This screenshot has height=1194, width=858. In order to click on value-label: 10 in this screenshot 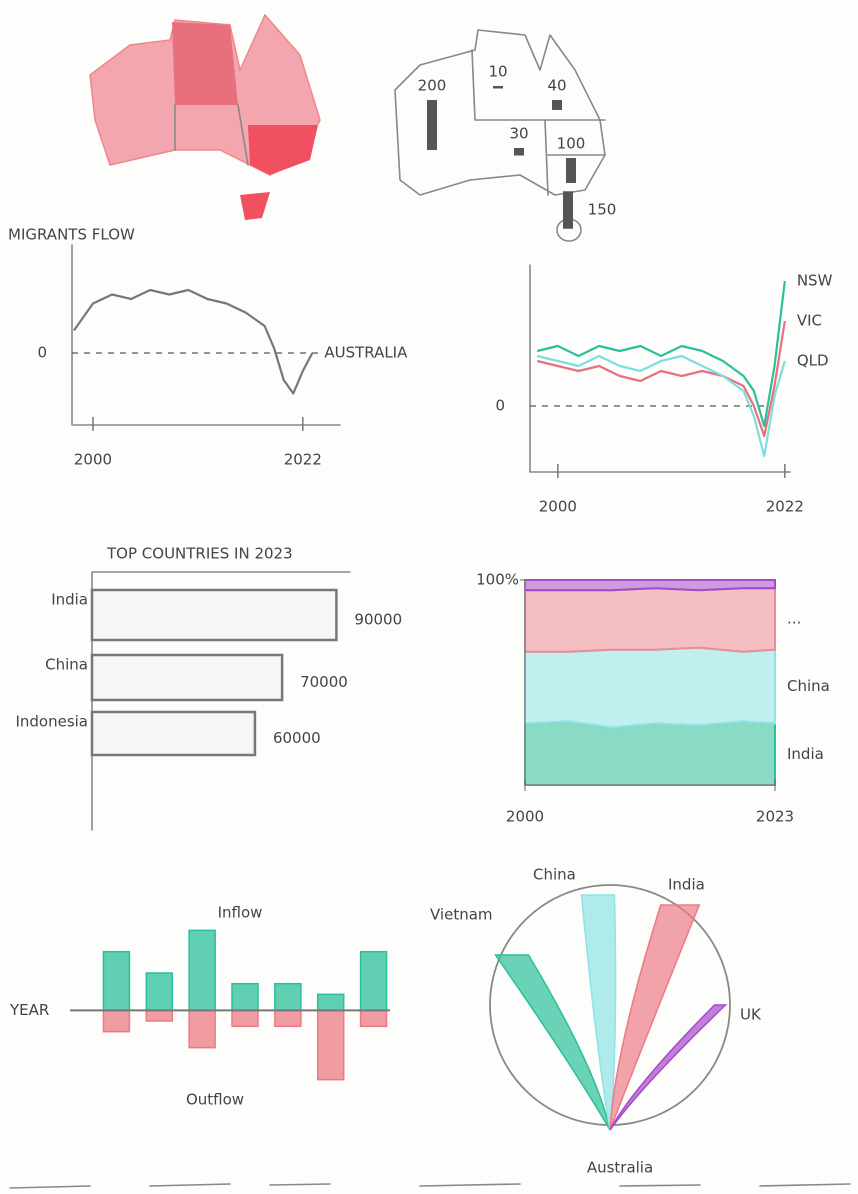, I will do `click(497, 72)`.